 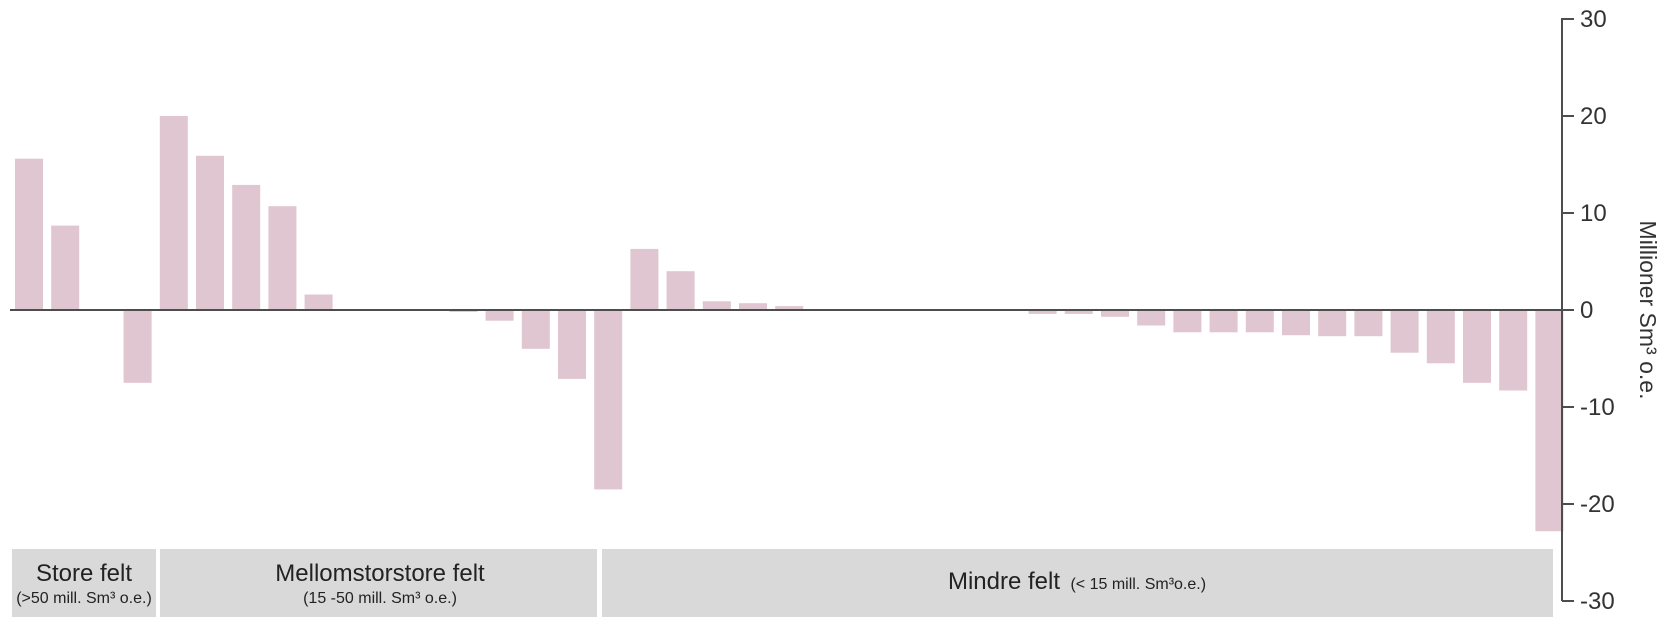 I want to click on y-axis-title: Millioner Sm³ o.e., so click(x=1648, y=310).